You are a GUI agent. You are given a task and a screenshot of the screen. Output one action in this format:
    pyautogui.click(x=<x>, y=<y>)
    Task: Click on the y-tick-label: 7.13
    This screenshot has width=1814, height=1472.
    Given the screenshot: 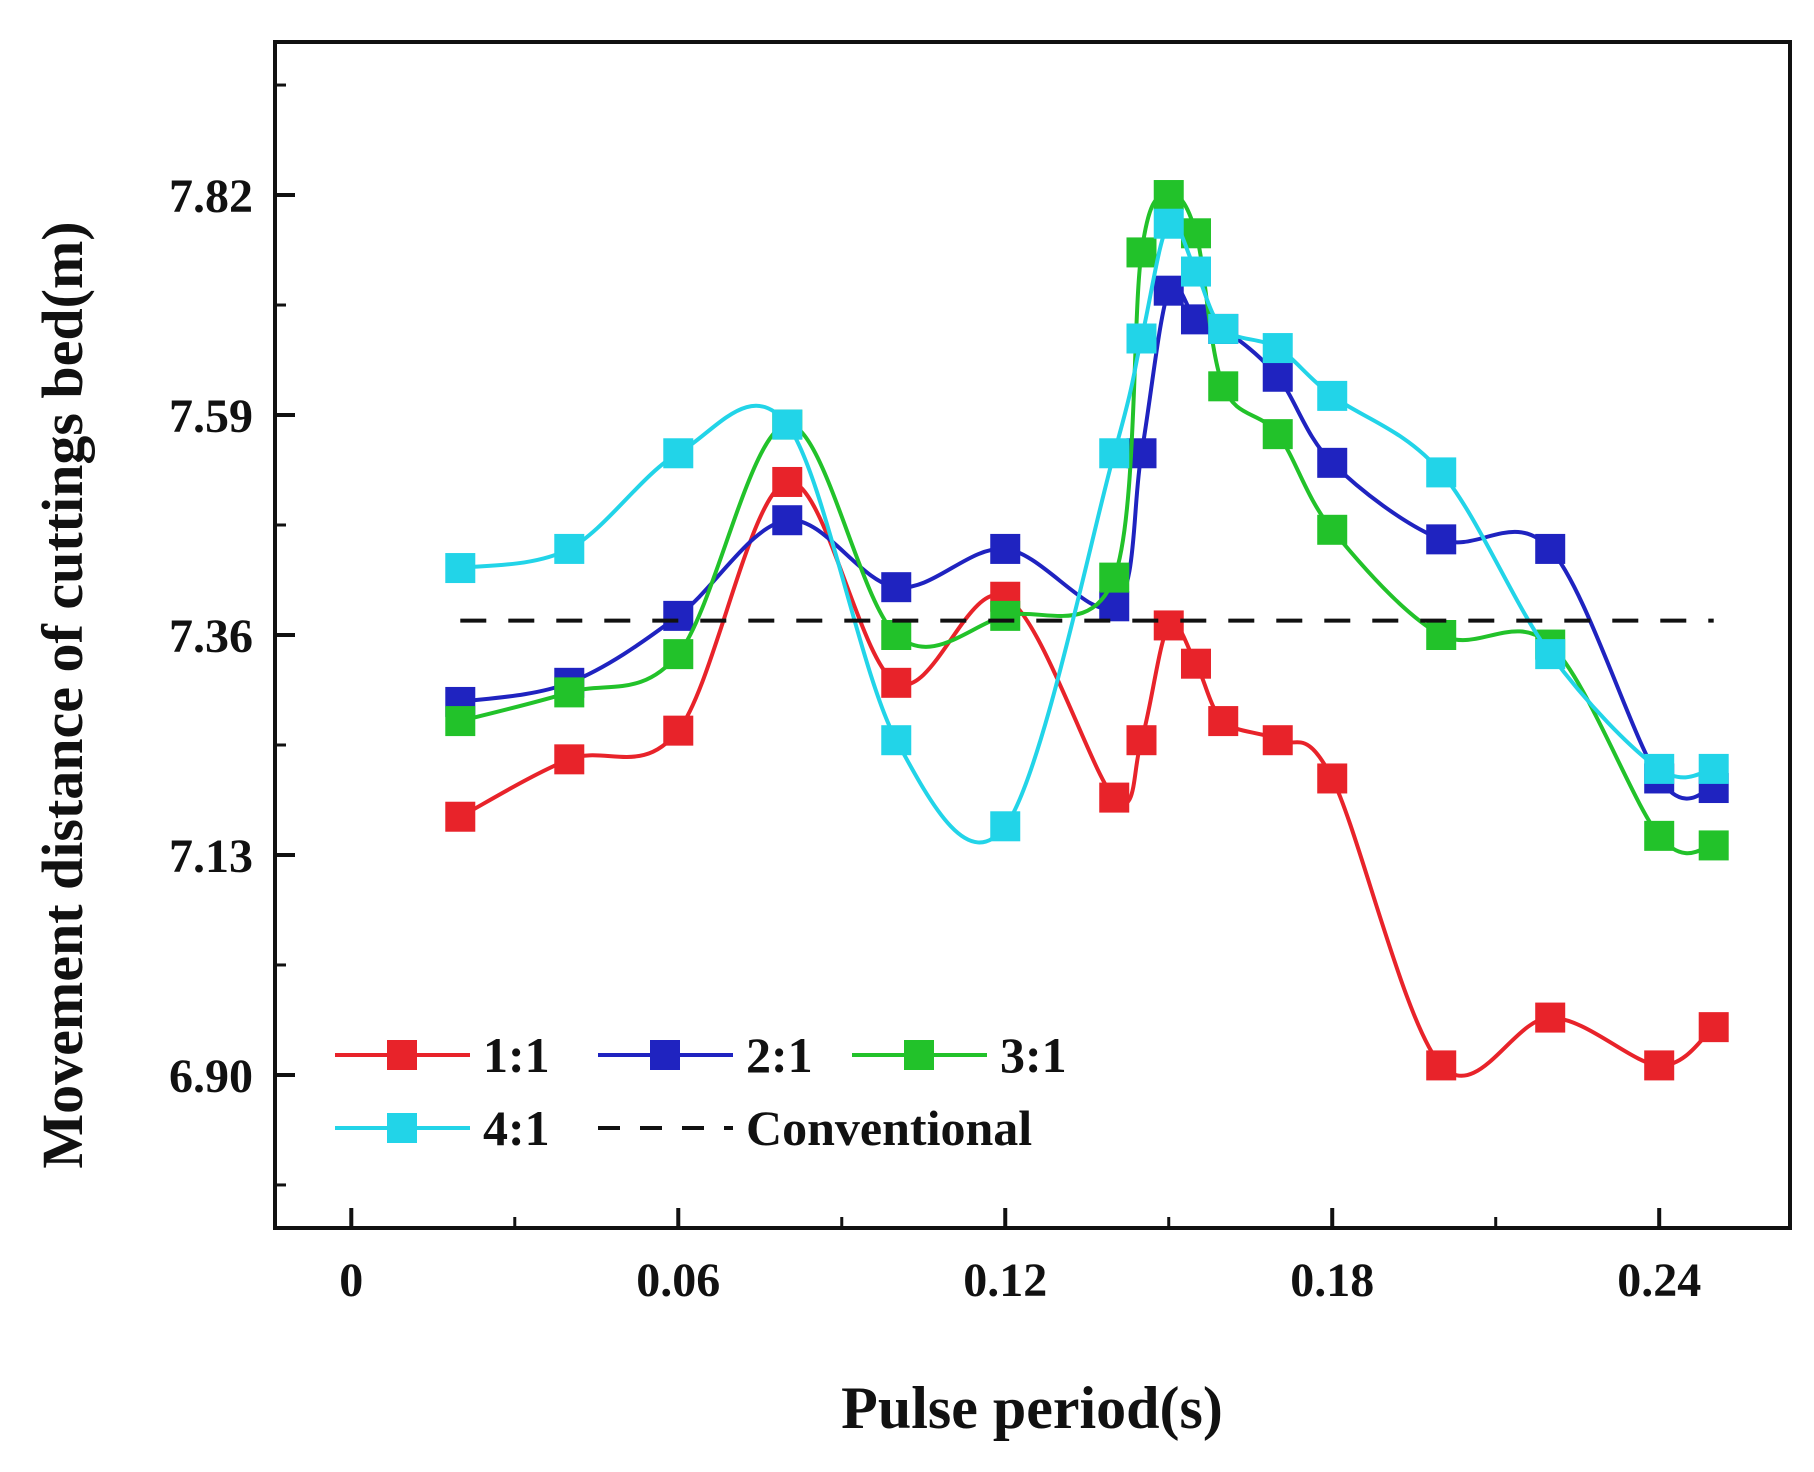 What is the action you would take?
    pyautogui.click(x=211, y=856)
    